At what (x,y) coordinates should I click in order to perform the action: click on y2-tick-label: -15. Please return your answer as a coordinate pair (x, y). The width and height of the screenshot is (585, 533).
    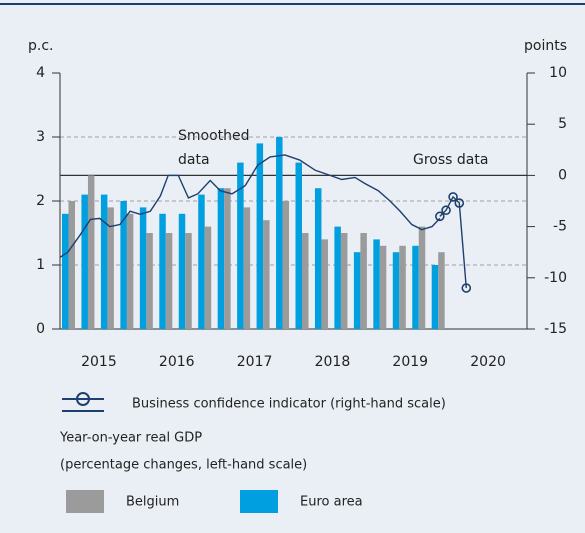
    Looking at the image, I should click on (555, 329).